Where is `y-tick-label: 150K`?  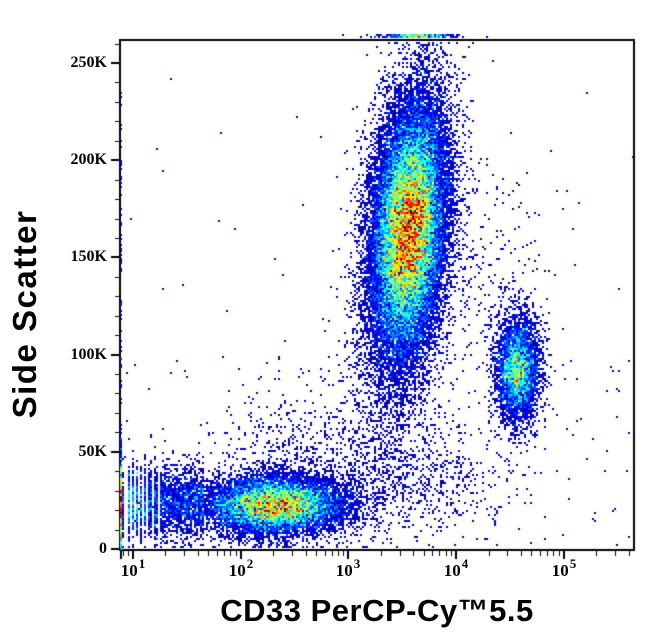
y-tick-label: 150K is located at coordinates (88, 256).